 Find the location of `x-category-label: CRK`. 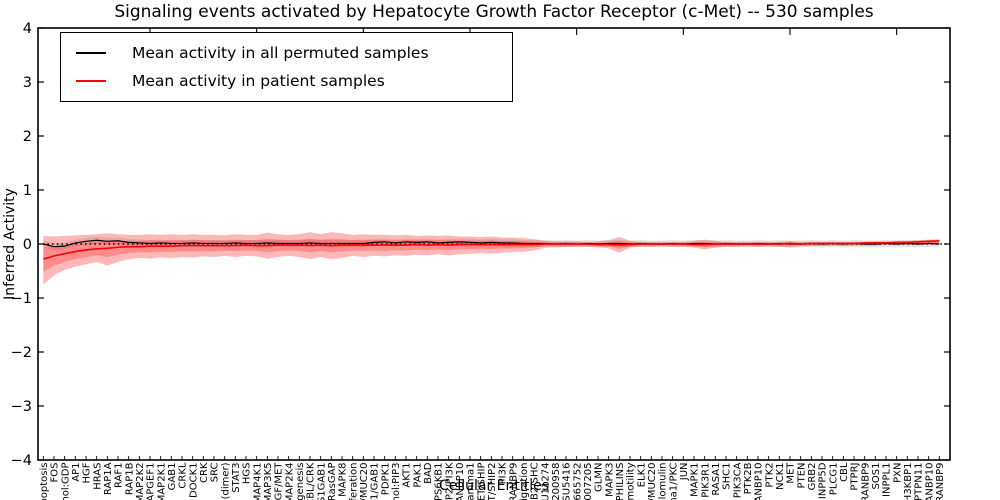

x-category-label: CRK is located at coordinates (204, 472).